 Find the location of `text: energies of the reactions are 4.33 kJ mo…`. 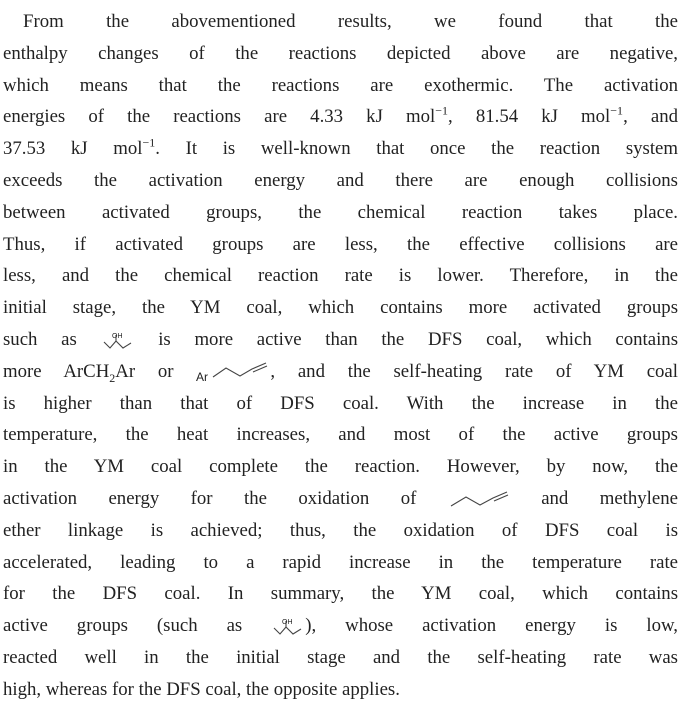

text: energies of the reactions are 4.33 kJ mo… is located at coordinates (219, 117).